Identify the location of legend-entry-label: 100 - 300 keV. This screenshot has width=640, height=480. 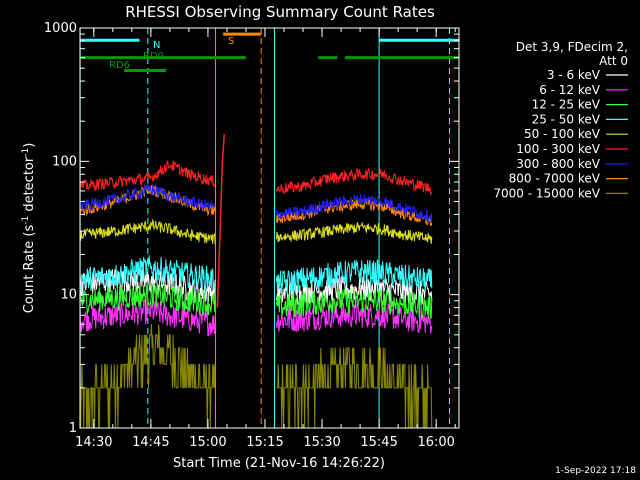
(558, 149).